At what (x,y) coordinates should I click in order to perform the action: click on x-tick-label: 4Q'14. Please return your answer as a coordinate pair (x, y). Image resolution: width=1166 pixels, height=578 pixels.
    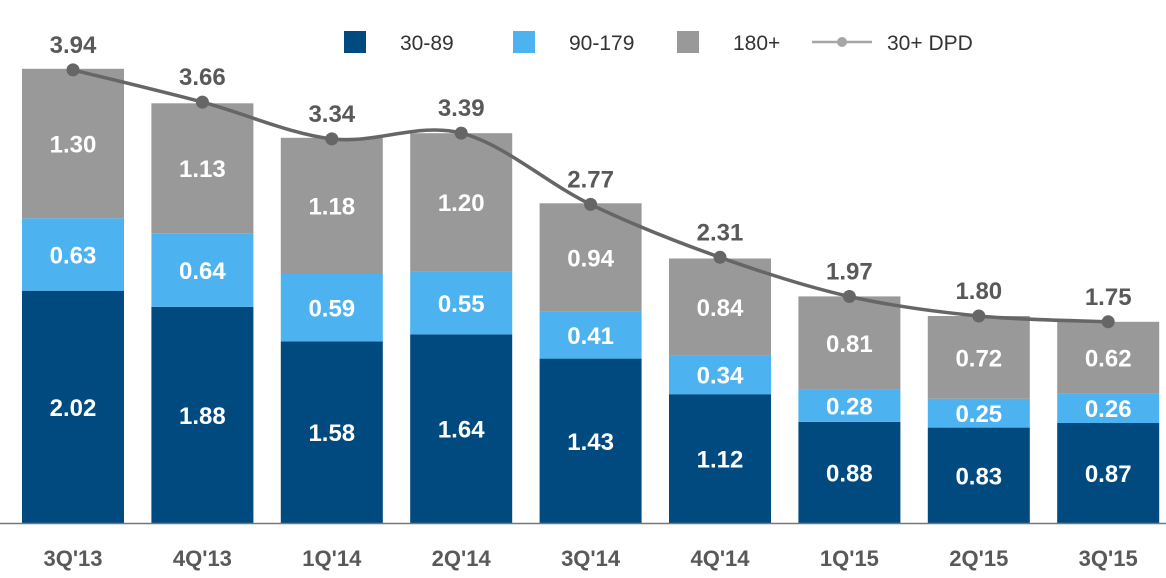
    Looking at the image, I should click on (720, 558).